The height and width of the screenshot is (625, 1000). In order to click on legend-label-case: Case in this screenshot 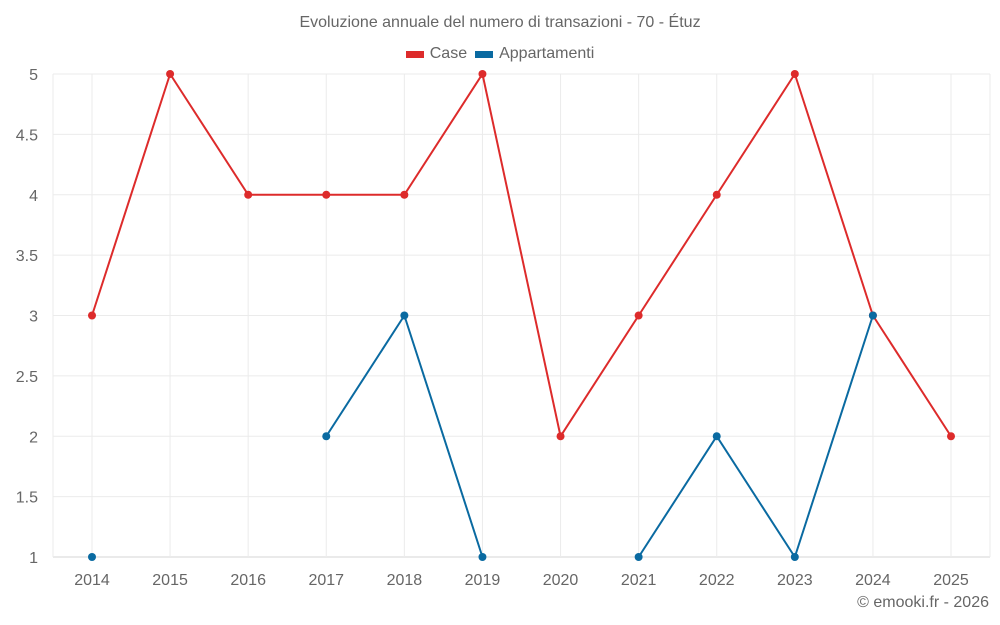, I will do `click(448, 53)`.